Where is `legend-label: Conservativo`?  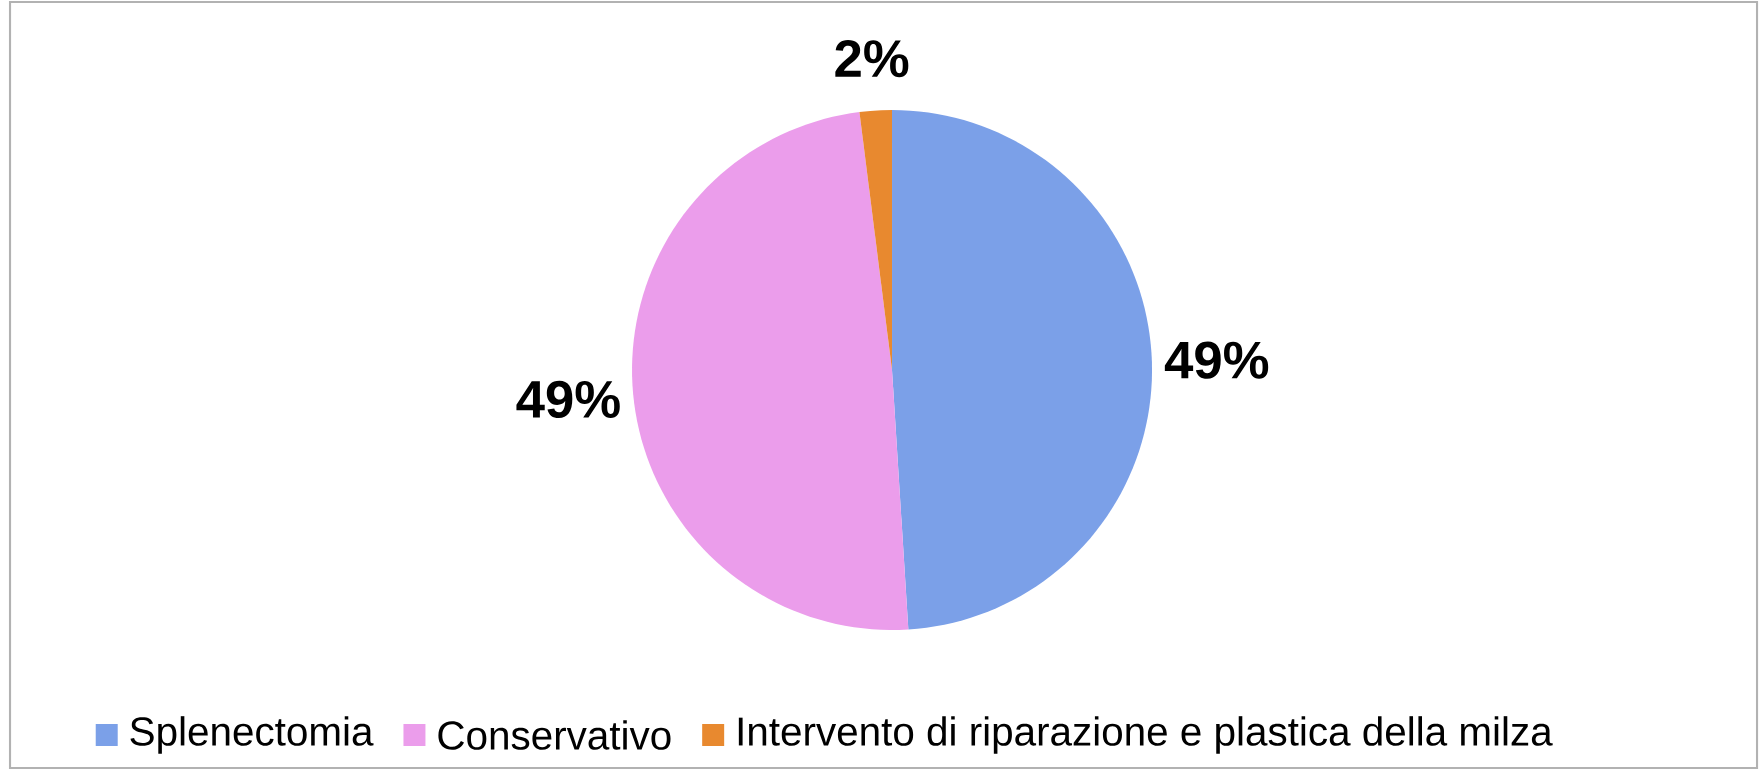
legend-label: Conservativo is located at coordinates (554, 735).